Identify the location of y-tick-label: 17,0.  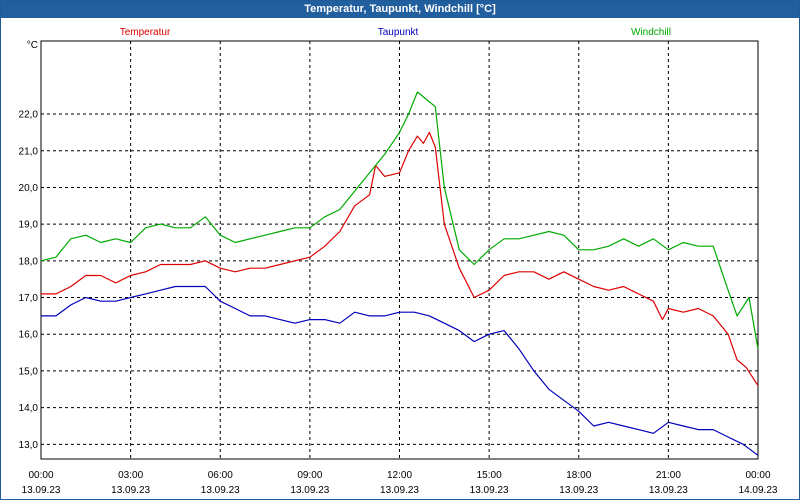
(29, 298).